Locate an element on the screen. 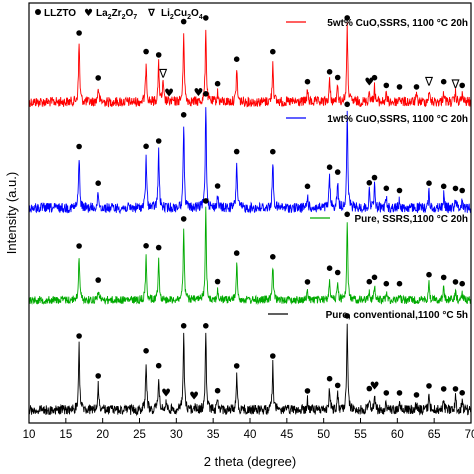 Image resolution: width=474 pixels, height=474 pixels. x-tick-label: 30 is located at coordinates (176, 435).